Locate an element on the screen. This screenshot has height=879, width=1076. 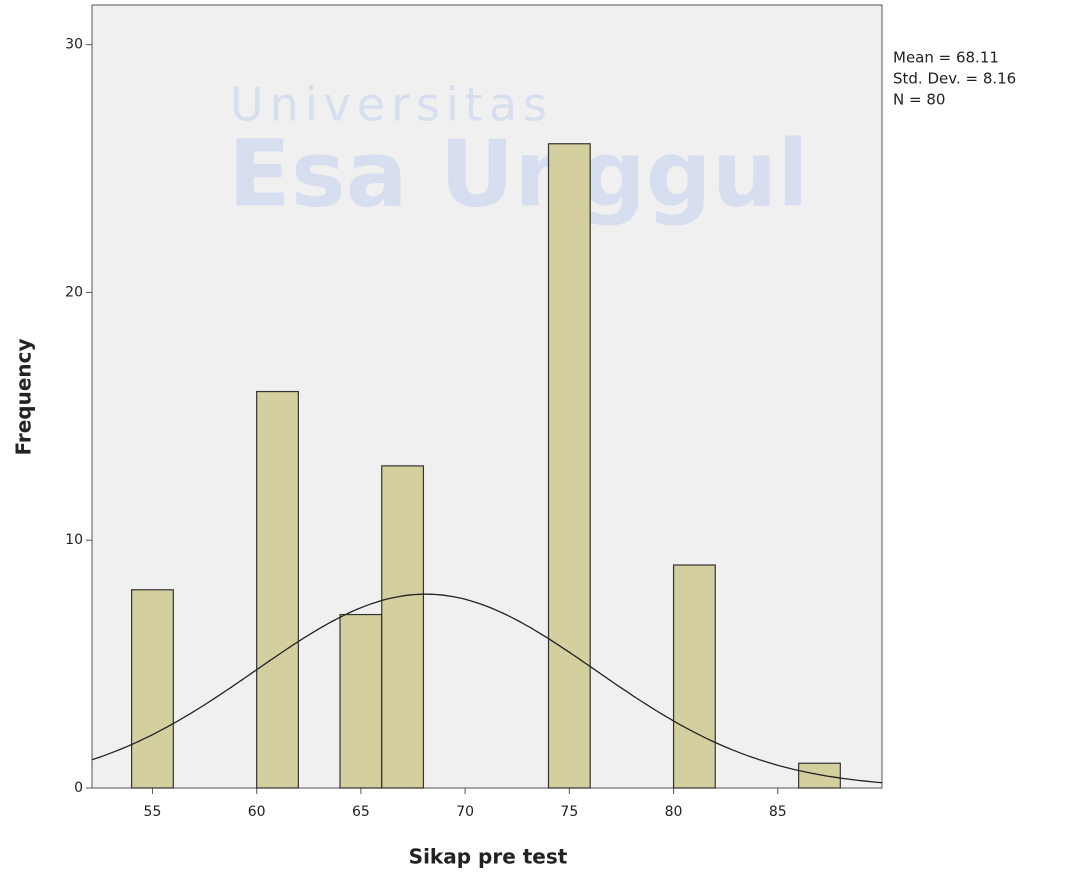
x-tick-label: 70 is located at coordinates (465, 812).